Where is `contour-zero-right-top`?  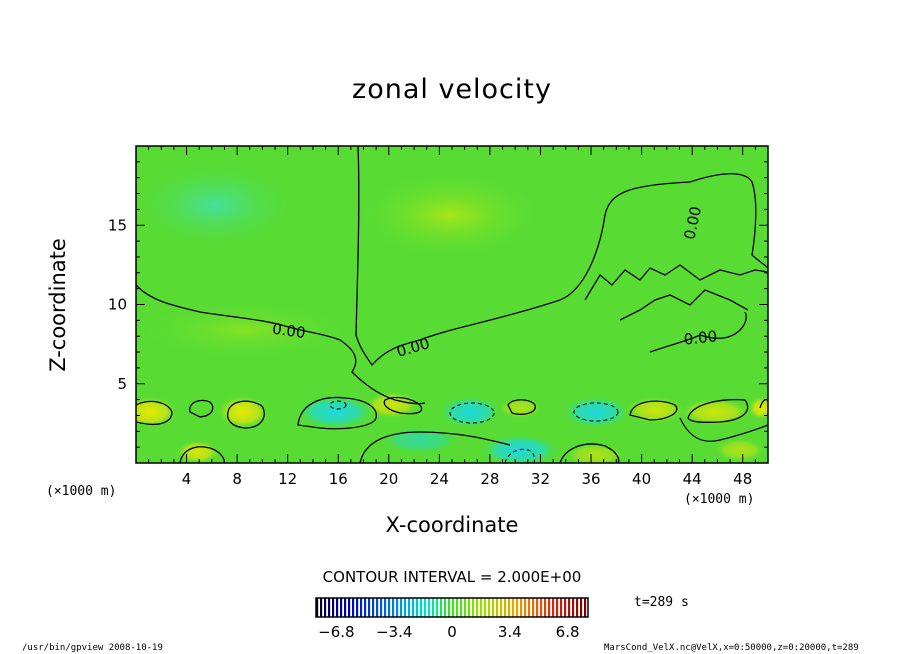
contour-zero-right-top is located at coordinates (728, 221).